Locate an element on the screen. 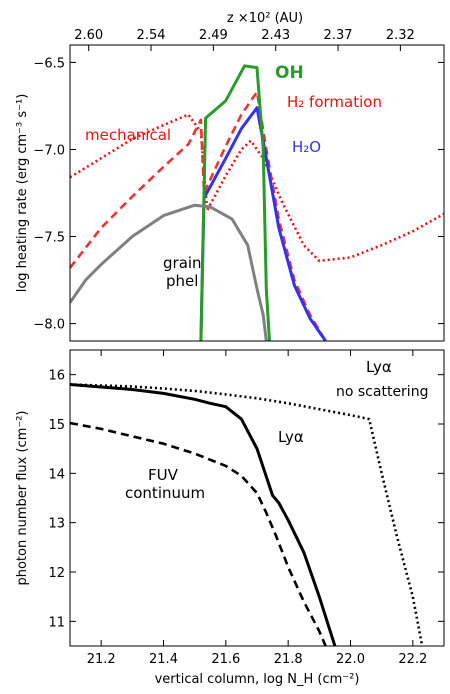 The width and height of the screenshot is (450, 694). bottom-y-tick-label: 13 is located at coordinates (56, 524).